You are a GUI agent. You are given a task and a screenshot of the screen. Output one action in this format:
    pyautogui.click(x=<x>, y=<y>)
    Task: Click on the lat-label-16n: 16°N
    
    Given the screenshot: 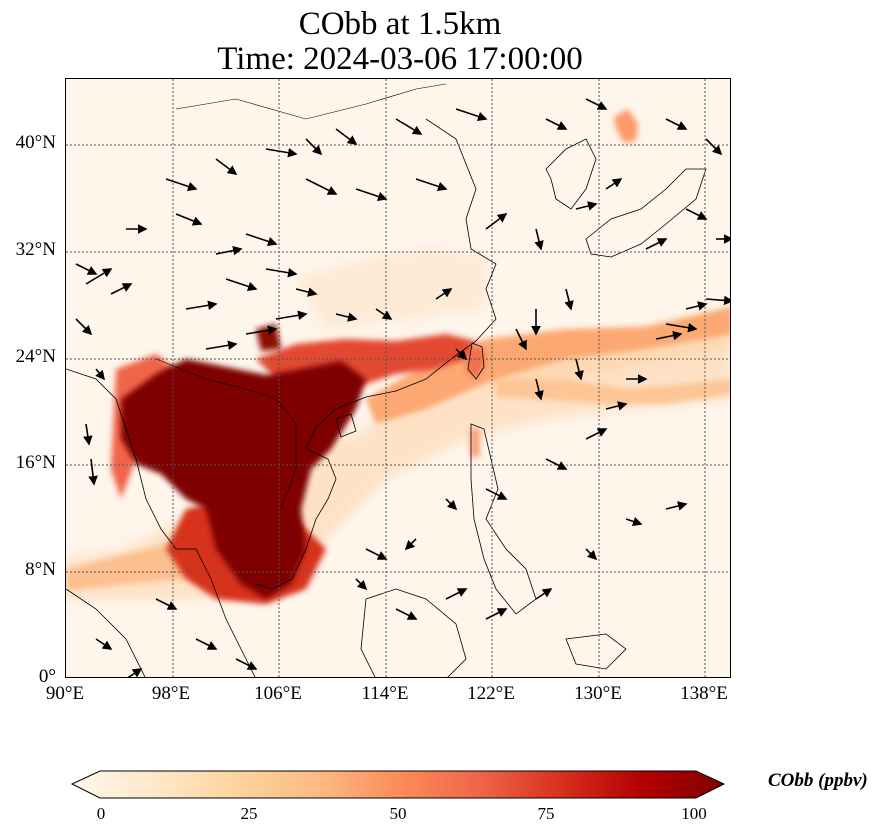 What is the action you would take?
    pyautogui.click(x=35, y=462)
    